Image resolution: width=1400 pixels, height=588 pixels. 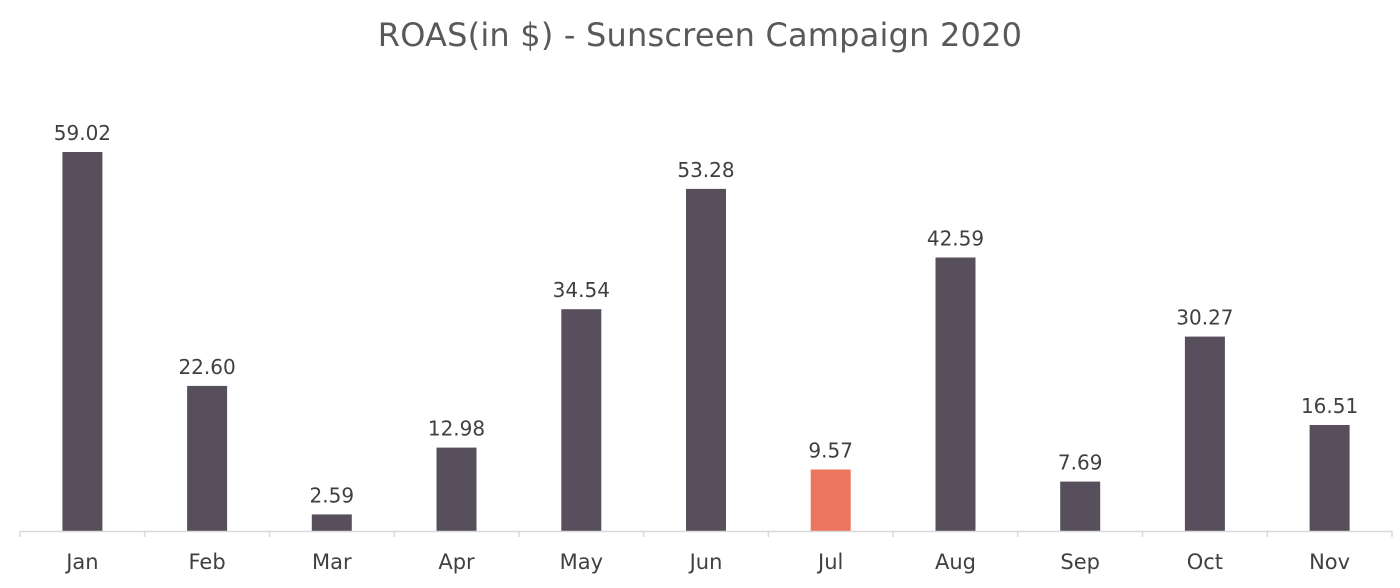 I want to click on data-label-feb: 22.60, so click(x=206, y=367).